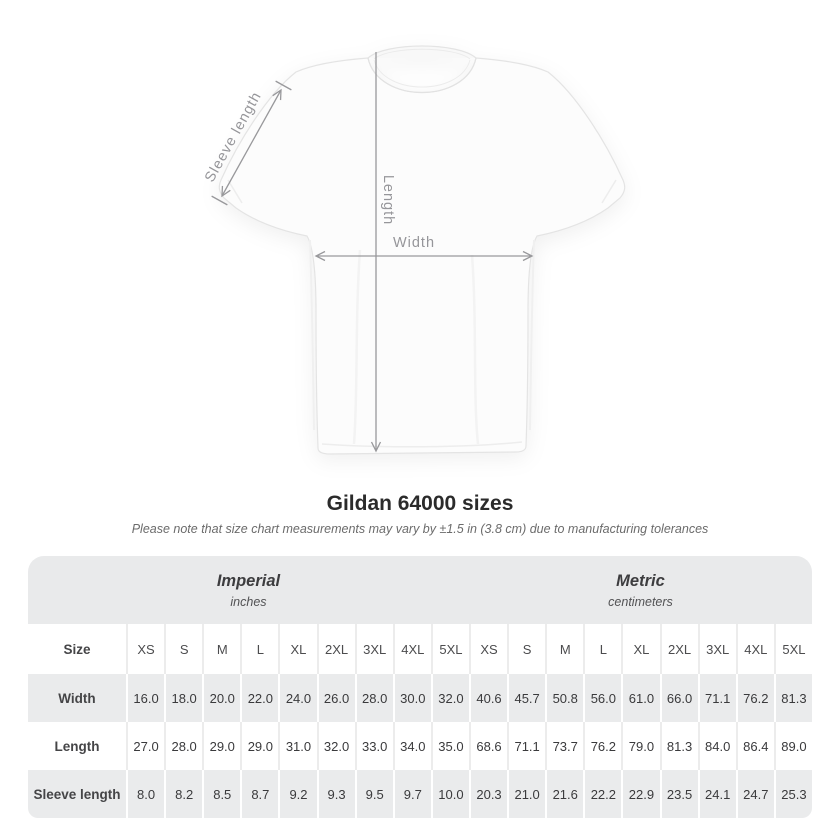 The image size is (840, 840). I want to click on row-label: Sleeve length, so click(77, 794).